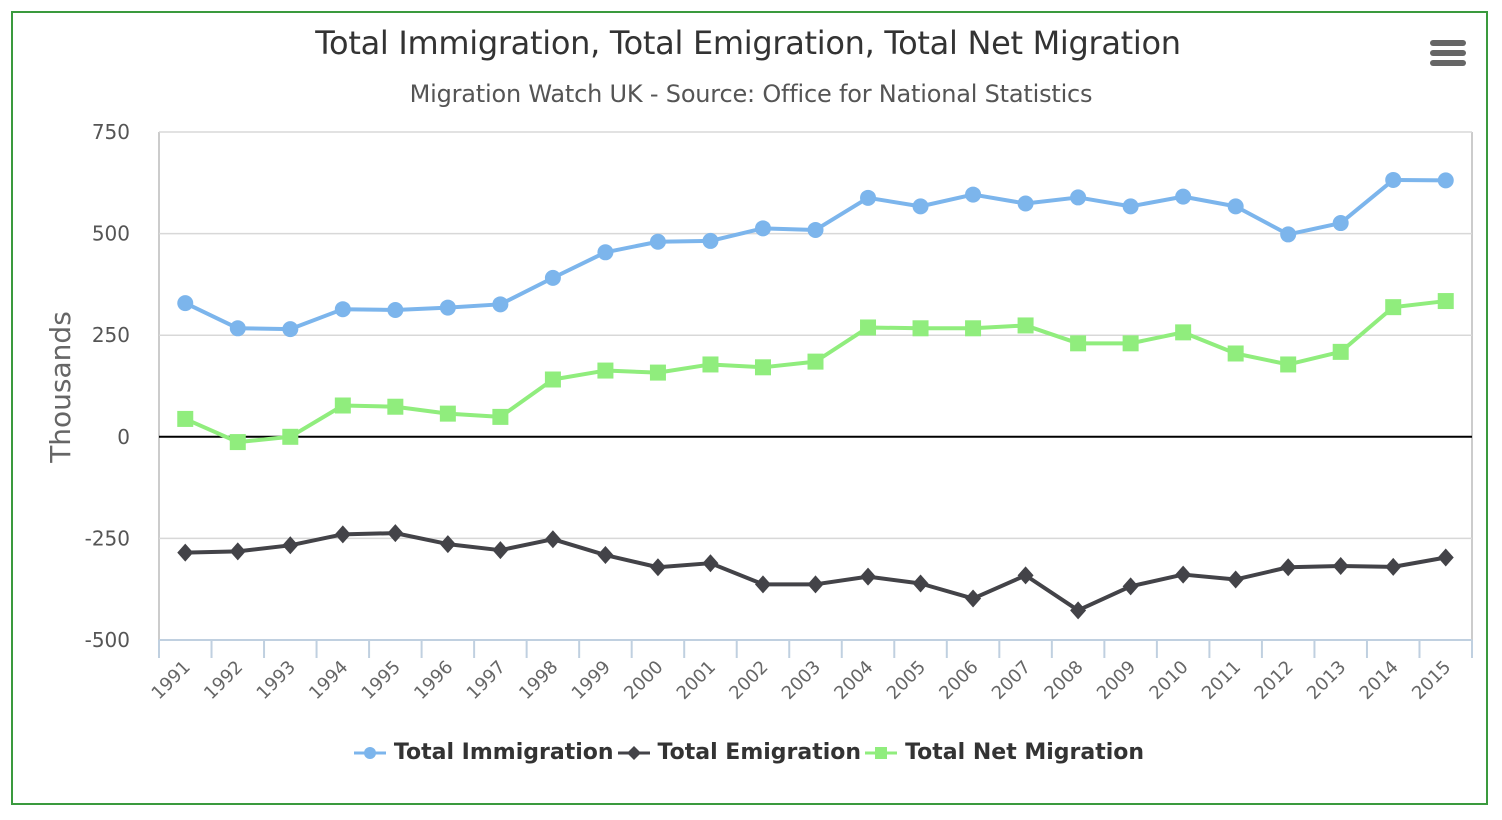  What do you see at coordinates (107, 640) in the screenshot?
I see `y-tick-label: -500` at bounding box center [107, 640].